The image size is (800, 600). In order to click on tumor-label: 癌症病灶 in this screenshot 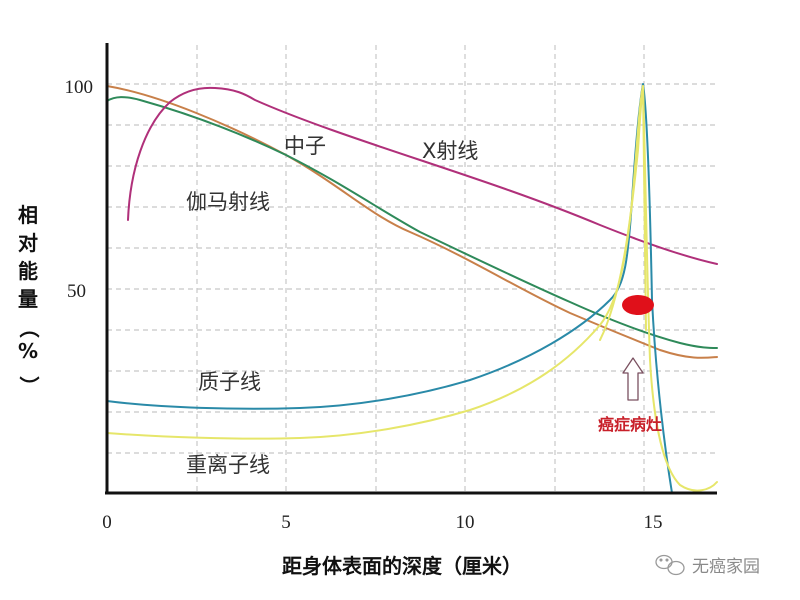, I will do `click(630, 424)`.